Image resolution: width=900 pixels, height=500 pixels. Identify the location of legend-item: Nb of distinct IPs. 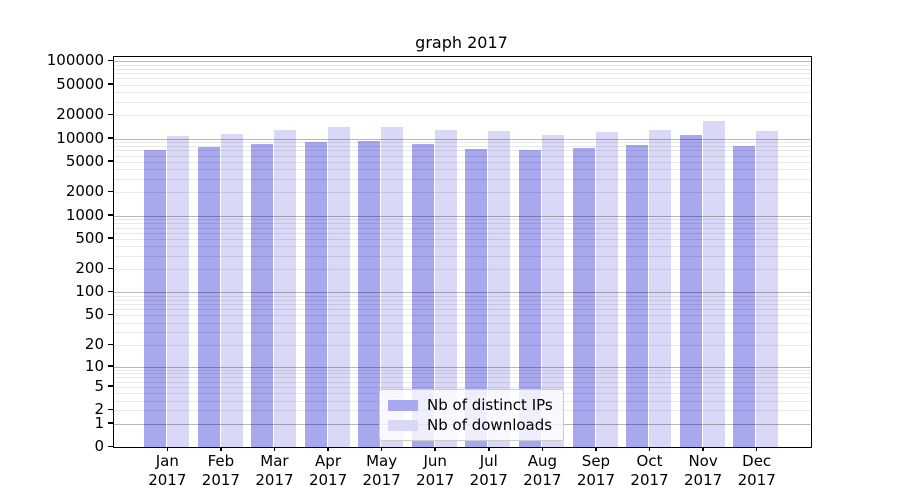
(470, 405).